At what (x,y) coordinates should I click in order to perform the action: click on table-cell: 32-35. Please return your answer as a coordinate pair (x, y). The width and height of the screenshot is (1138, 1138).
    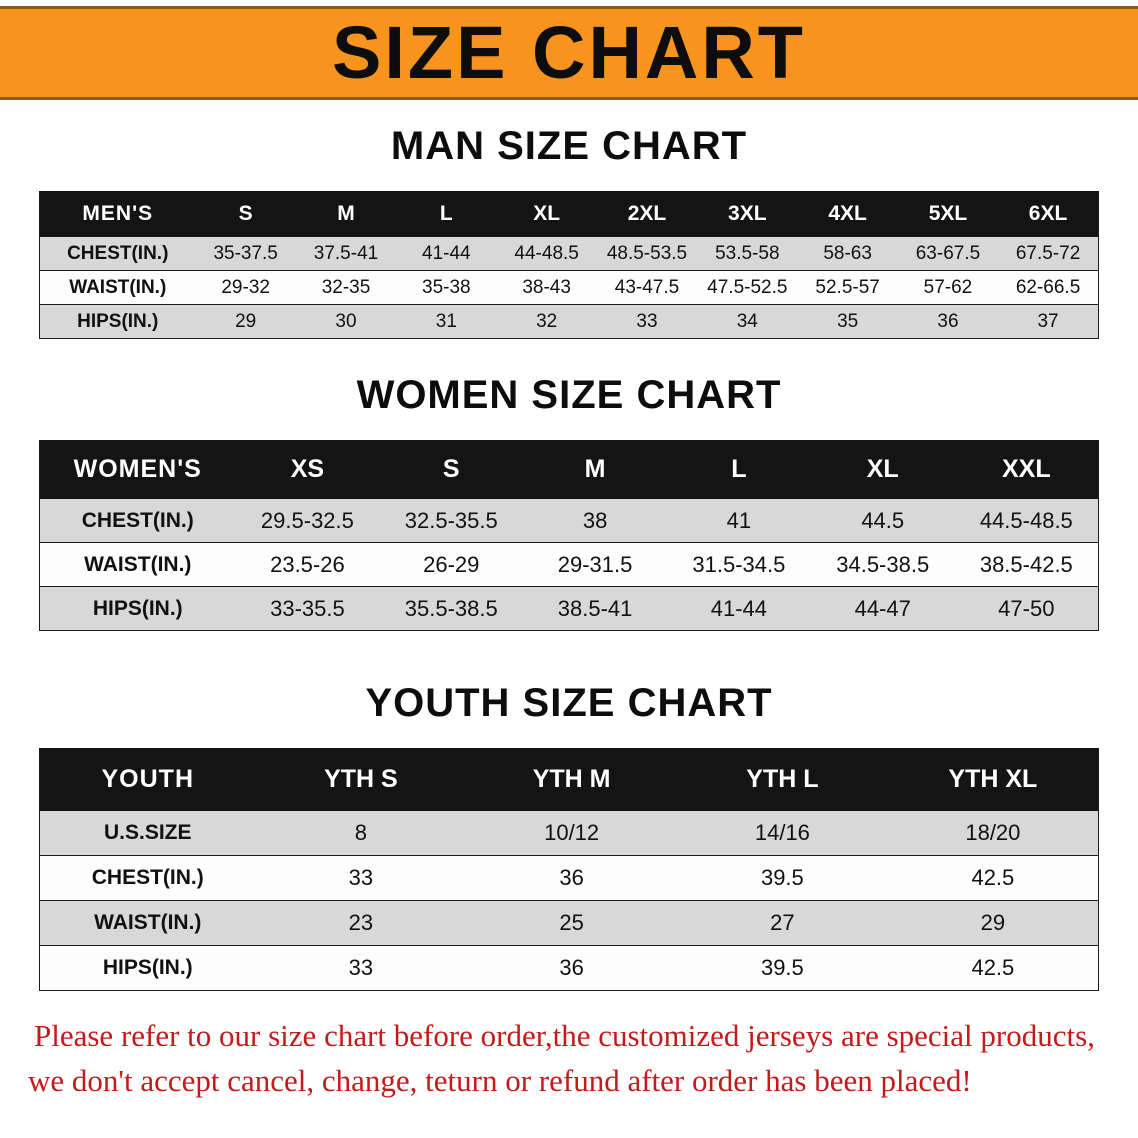
    Looking at the image, I should click on (346, 287).